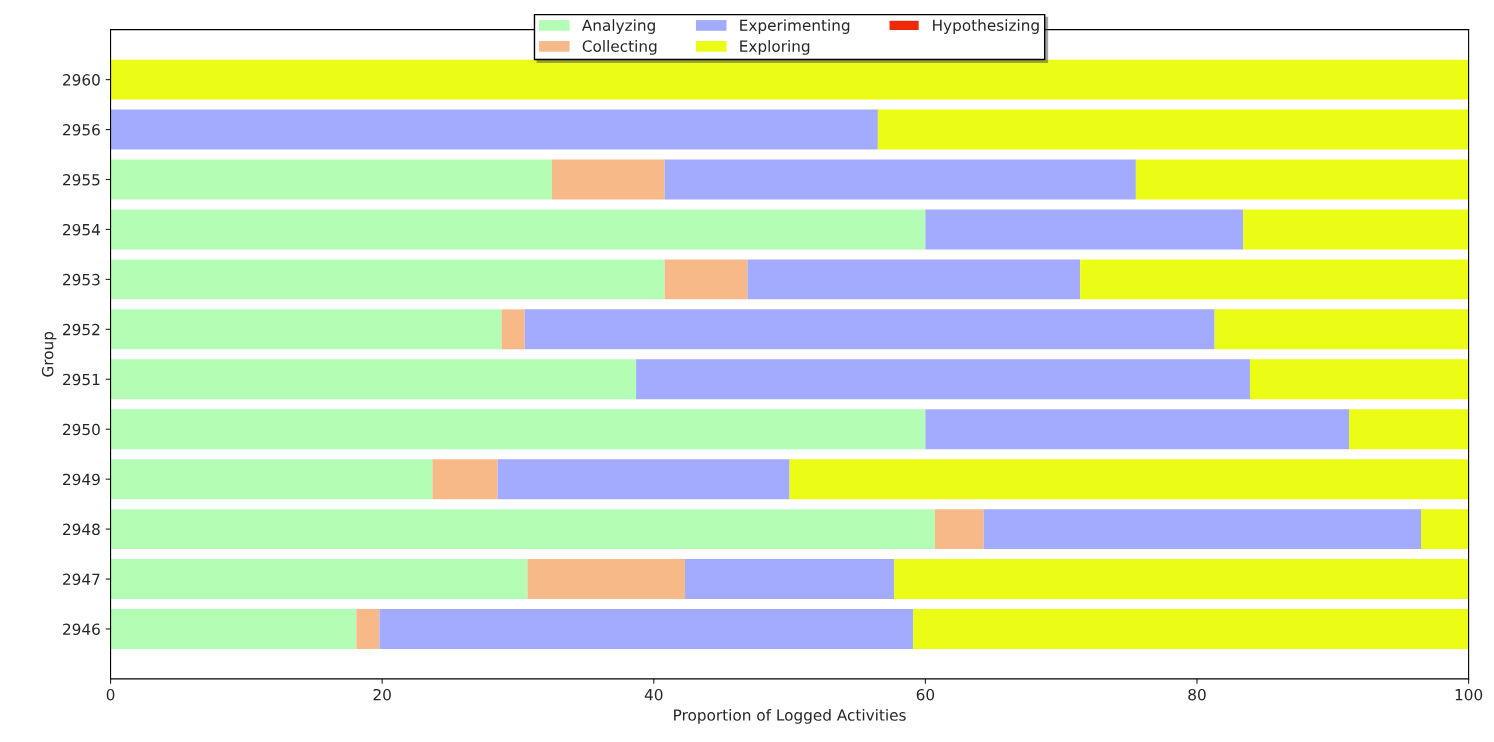 The height and width of the screenshot is (742, 1494). I want to click on legend-label: Analyzing, so click(618, 26).